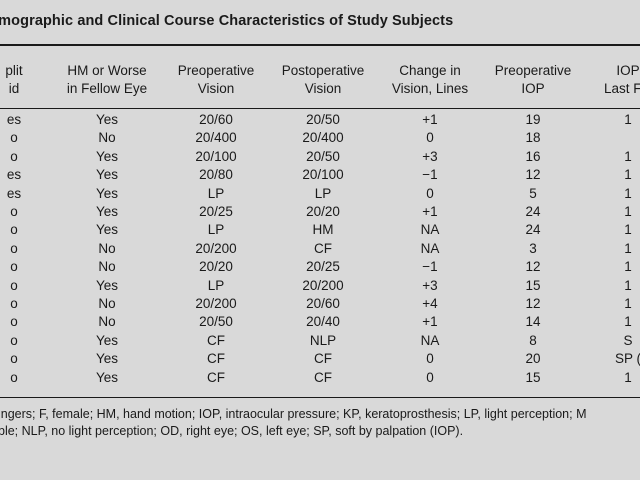 The height and width of the screenshot is (480, 640). I want to click on preop-vision-cell: 20/400, so click(216, 138).